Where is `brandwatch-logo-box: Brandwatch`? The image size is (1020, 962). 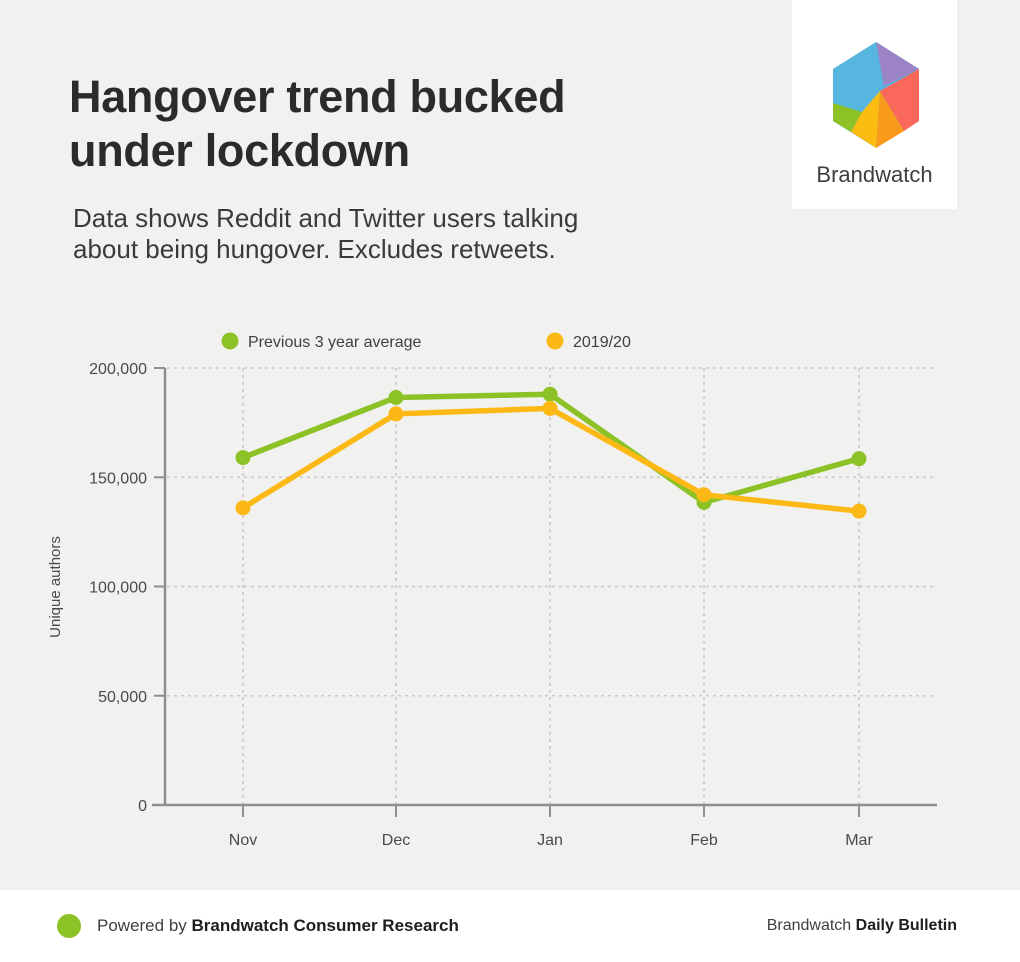
brandwatch-logo-box: Brandwatch is located at coordinates (874, 104).